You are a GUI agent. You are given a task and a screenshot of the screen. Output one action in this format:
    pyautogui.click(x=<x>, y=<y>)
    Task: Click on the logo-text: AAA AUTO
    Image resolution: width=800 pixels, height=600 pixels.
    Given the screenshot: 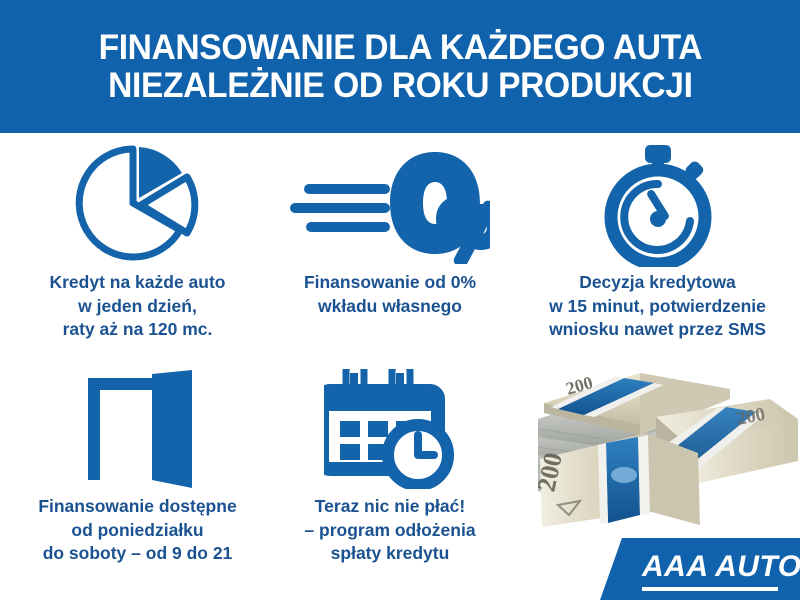 What is the action you would take?
    pyautogui.click(x=721, y=566)
    